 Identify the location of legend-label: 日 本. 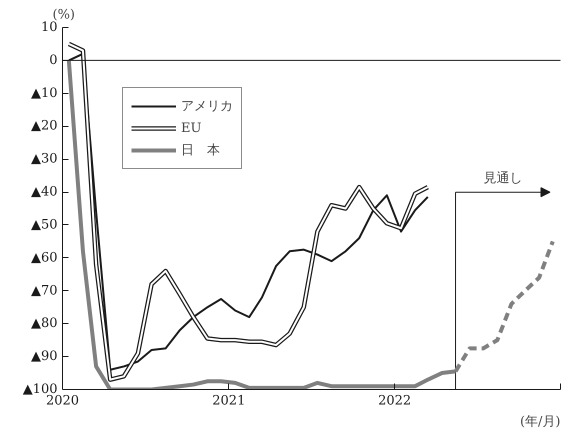
(200, 150).